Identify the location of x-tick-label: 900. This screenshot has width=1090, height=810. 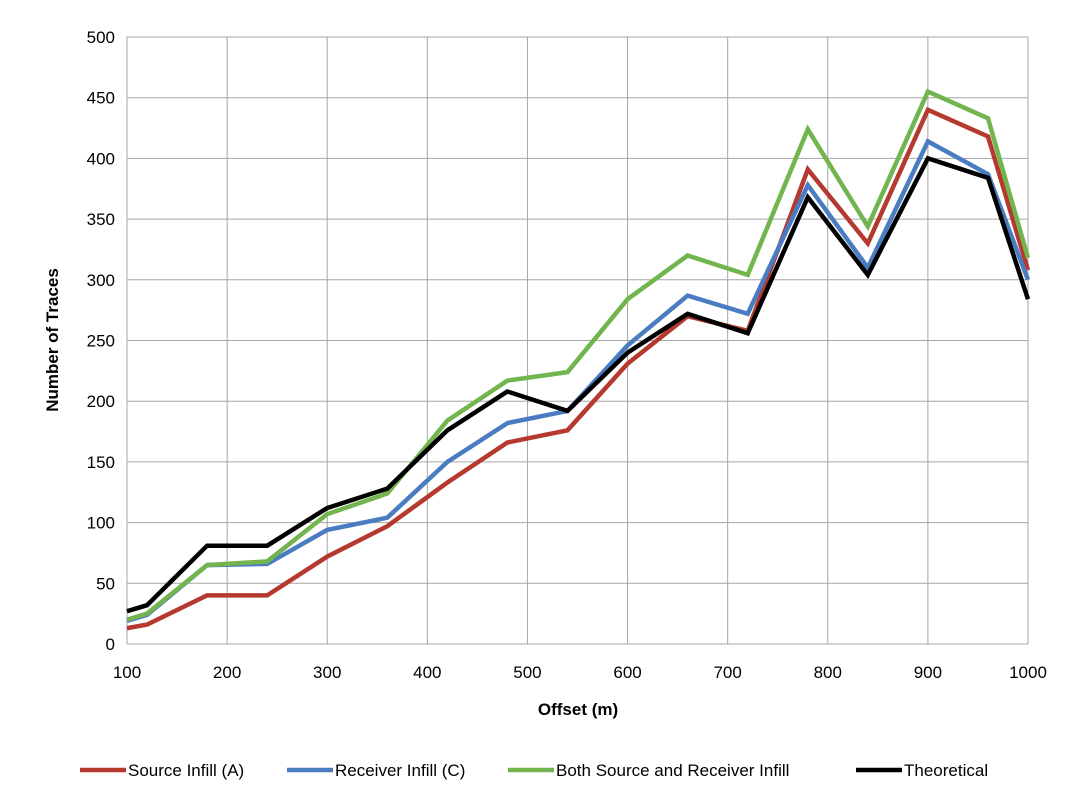
(928, 672).